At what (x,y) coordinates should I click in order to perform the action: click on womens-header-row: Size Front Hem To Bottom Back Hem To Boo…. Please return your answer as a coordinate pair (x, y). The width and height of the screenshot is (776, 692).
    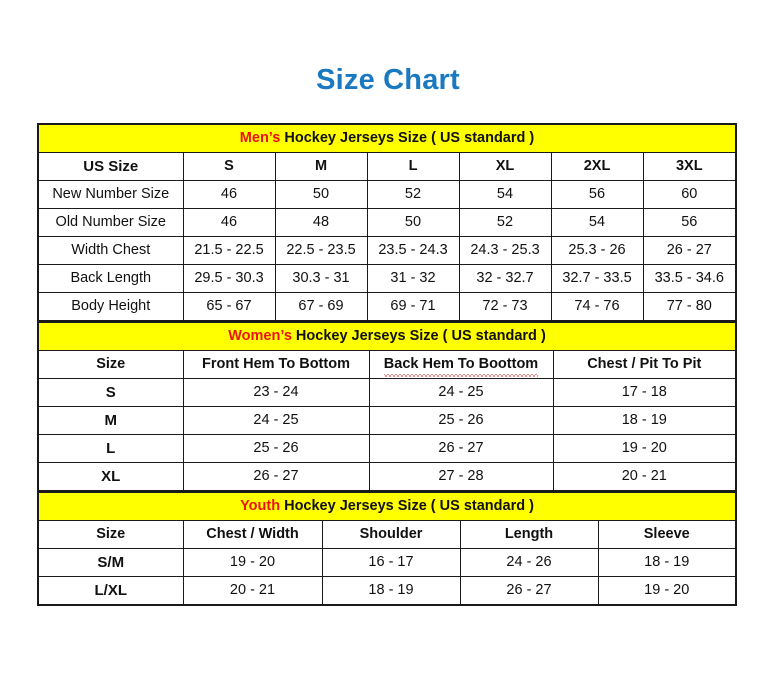
    Looking at the image, I should click on (387, 364).